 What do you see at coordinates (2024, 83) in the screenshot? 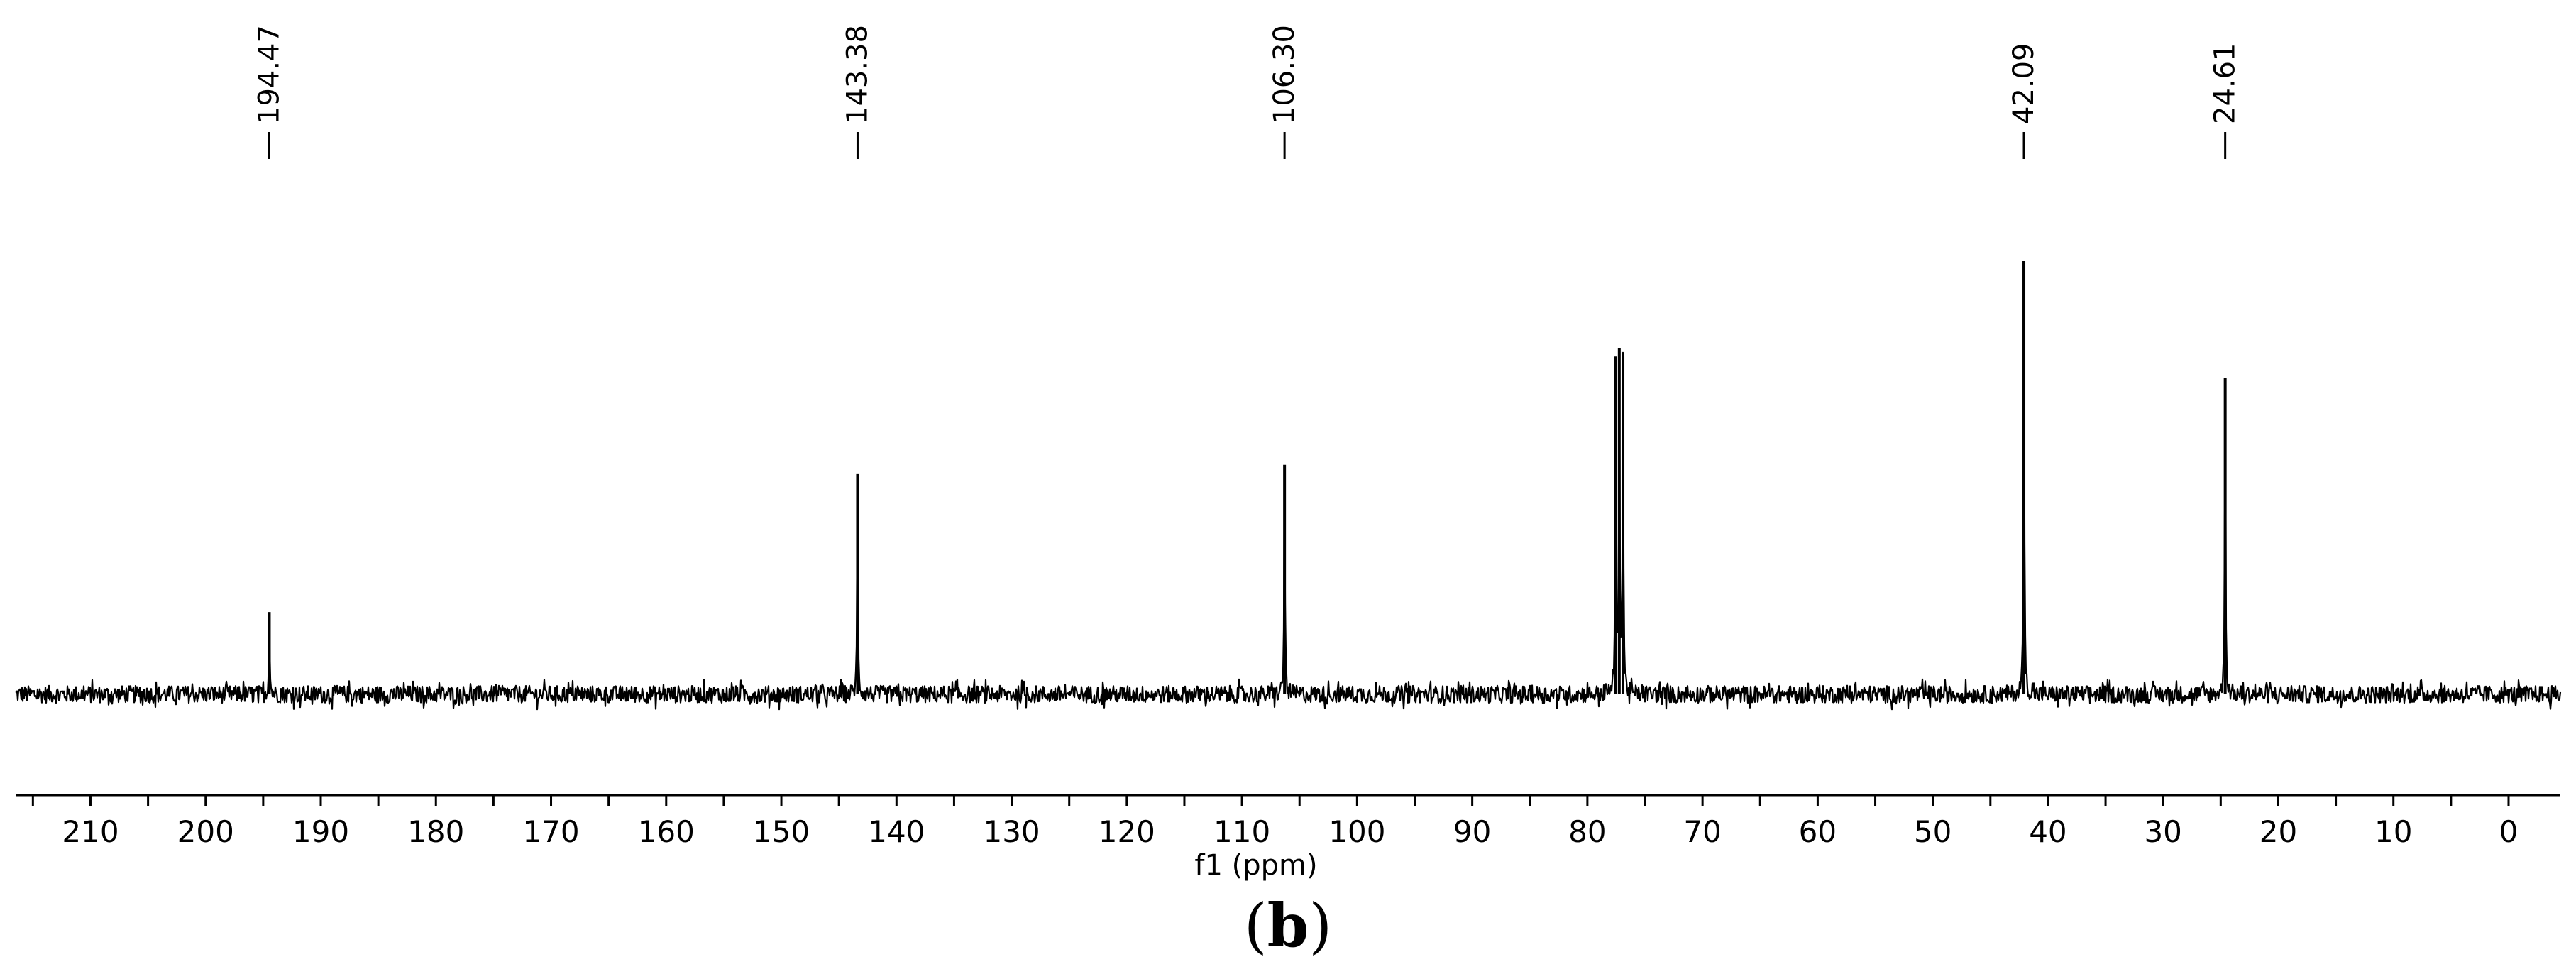
I see `peak-label: 42.09` at bounding box center [2024, 83].